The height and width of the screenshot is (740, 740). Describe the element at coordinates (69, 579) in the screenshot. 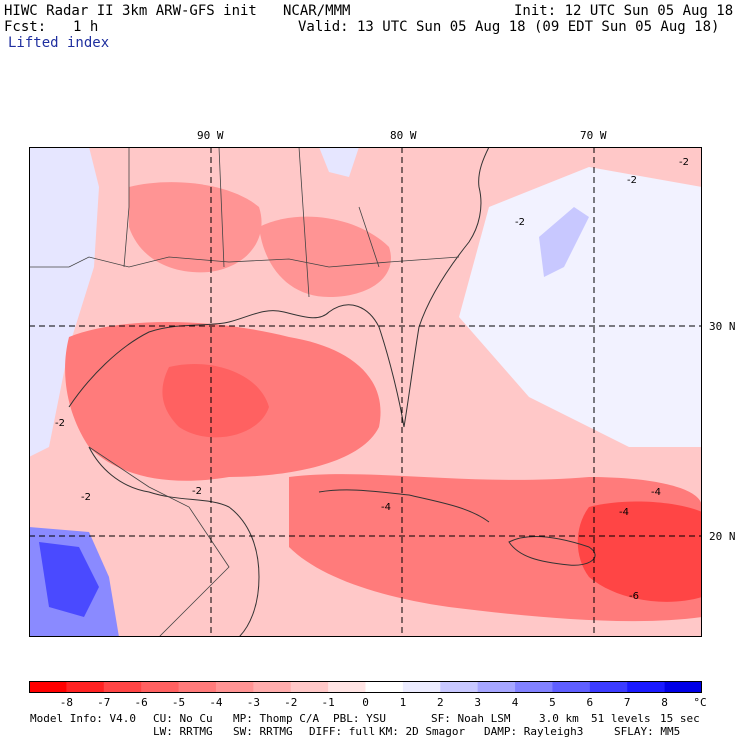

I see `stable-core-mexico` at that location.